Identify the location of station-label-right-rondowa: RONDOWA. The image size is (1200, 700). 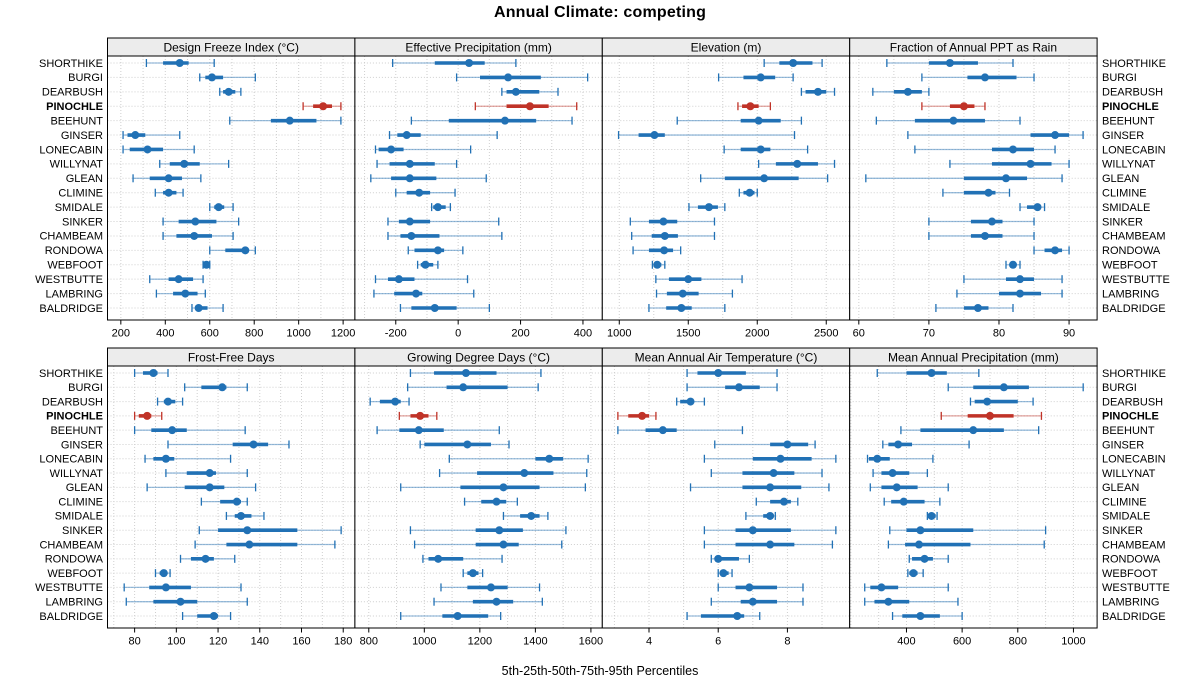
(1131, 560).